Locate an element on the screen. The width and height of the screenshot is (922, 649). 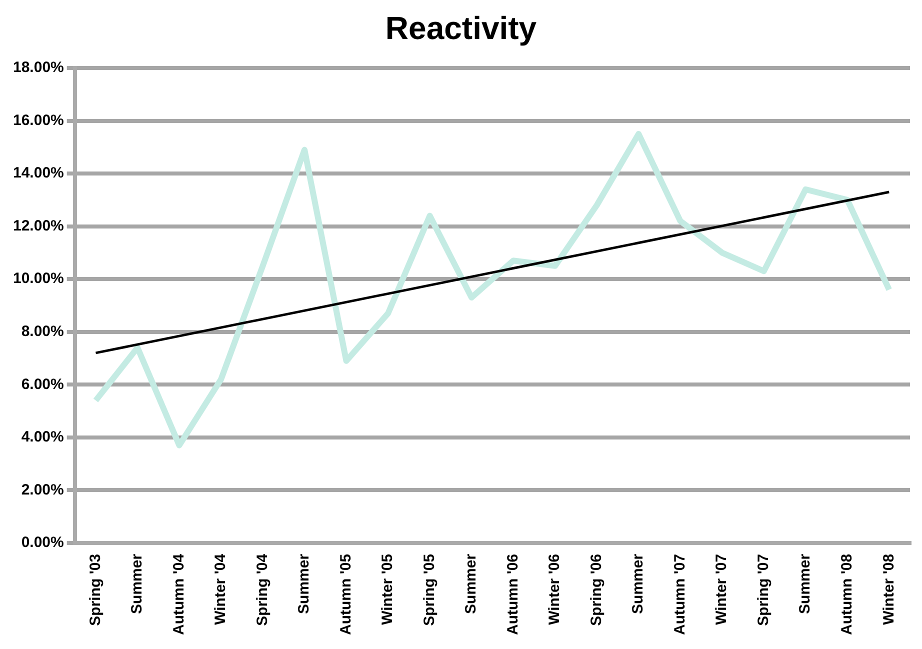
y-tick-label: 12.00% is located at coordinates (38, 225).